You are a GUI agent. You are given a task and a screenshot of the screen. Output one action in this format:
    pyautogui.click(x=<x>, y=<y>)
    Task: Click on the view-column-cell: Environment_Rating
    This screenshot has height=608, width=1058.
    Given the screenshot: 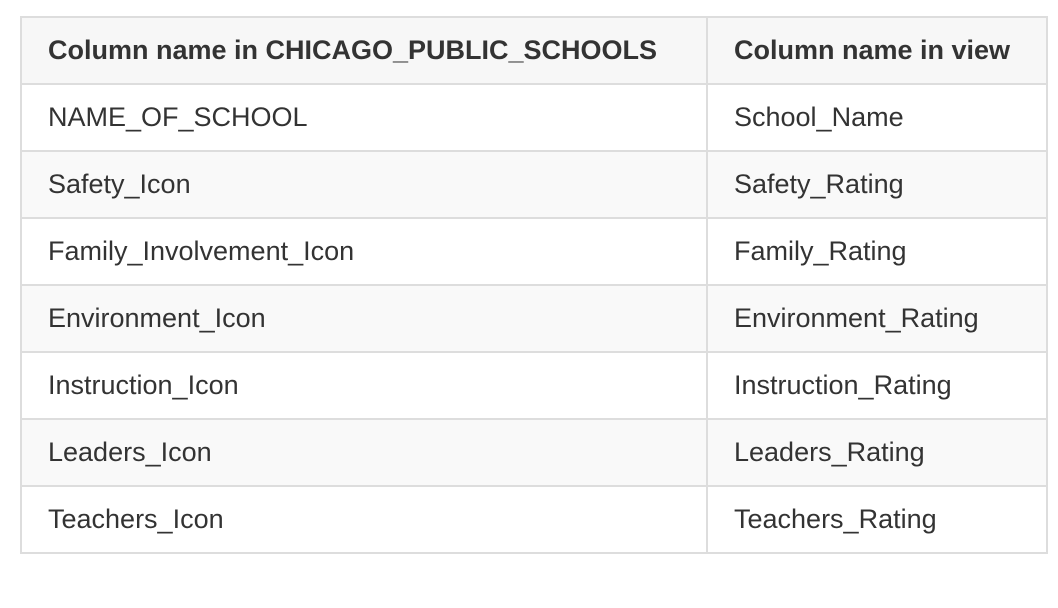 What is the action you would take?
    pyautogui.click(x=877, y=318)
    